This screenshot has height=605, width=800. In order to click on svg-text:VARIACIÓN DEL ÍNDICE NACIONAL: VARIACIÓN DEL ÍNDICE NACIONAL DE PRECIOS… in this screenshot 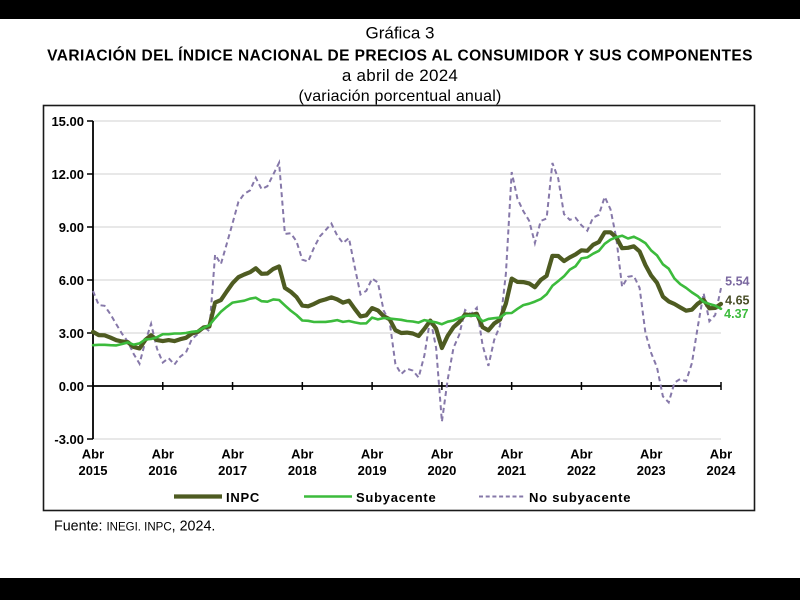, I will do `click(400, 56)`.